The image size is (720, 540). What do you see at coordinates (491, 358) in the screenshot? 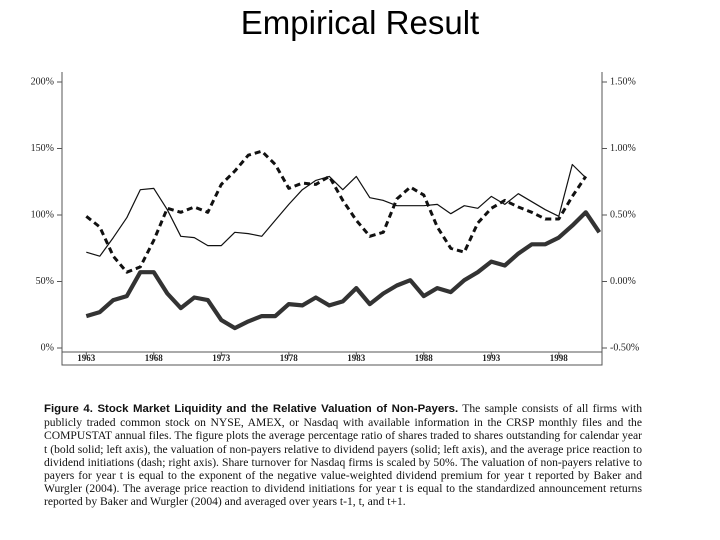
I see `x-tick-label: 1993` at bounding box center [491, 358].